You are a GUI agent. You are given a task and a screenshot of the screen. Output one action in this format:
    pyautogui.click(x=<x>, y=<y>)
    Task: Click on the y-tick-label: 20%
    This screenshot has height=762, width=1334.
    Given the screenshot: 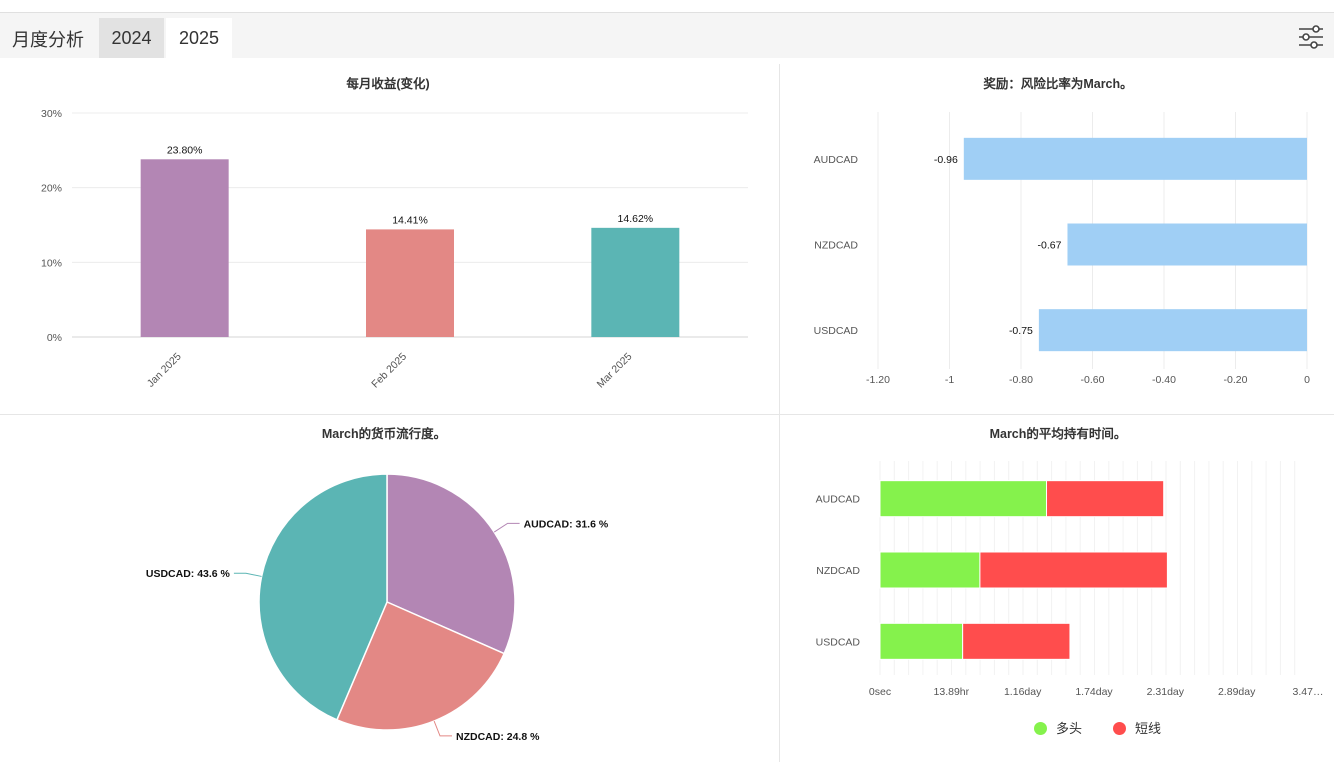 What is the action you would take?
    pyautogui.click(x=51, y=189)
    